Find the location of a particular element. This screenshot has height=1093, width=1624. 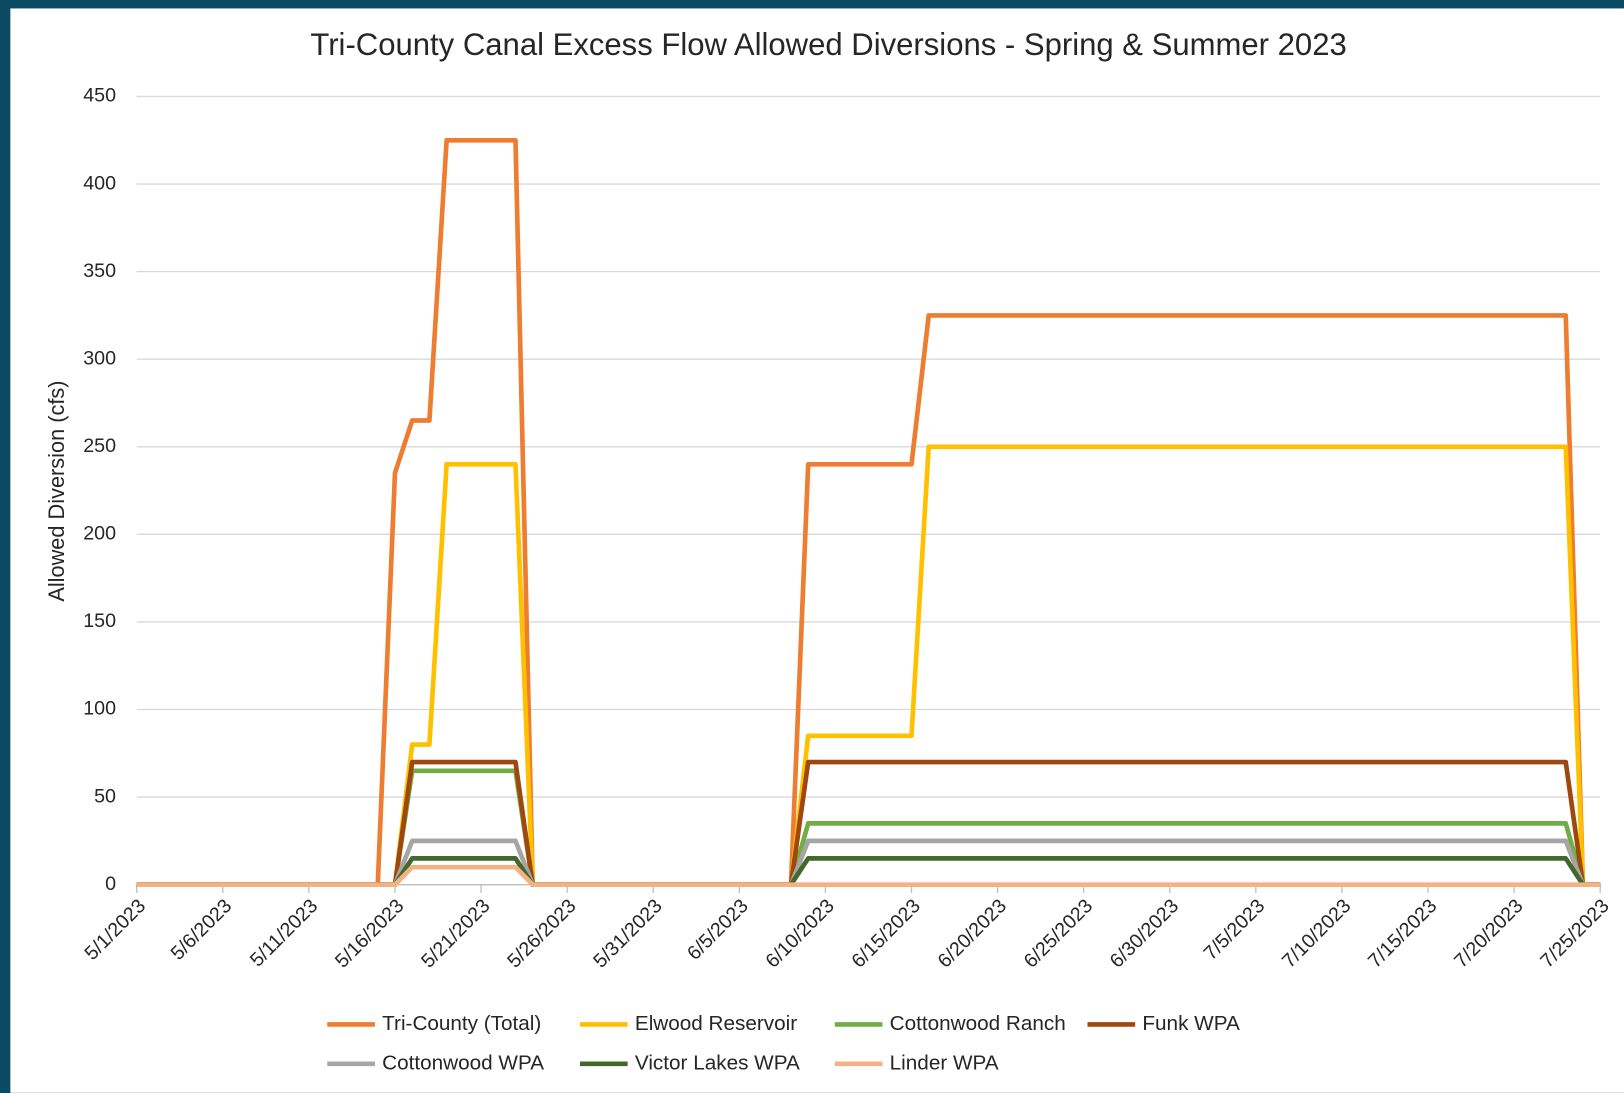

y-tick-label: 100 is located at coordinates (99, 709).